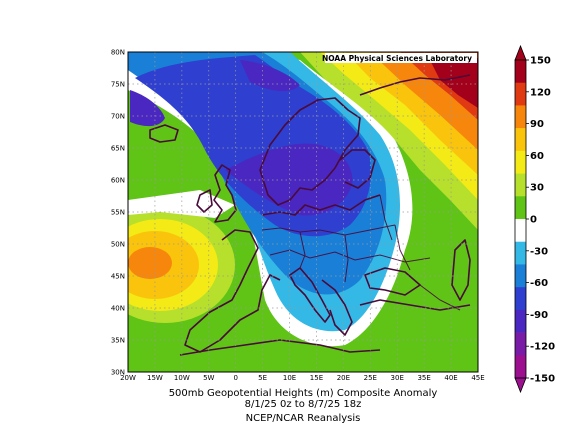 The width and height of the screenshot is (565, 441). I want to click on lon-tick-label: 25E, so click(370, 378).